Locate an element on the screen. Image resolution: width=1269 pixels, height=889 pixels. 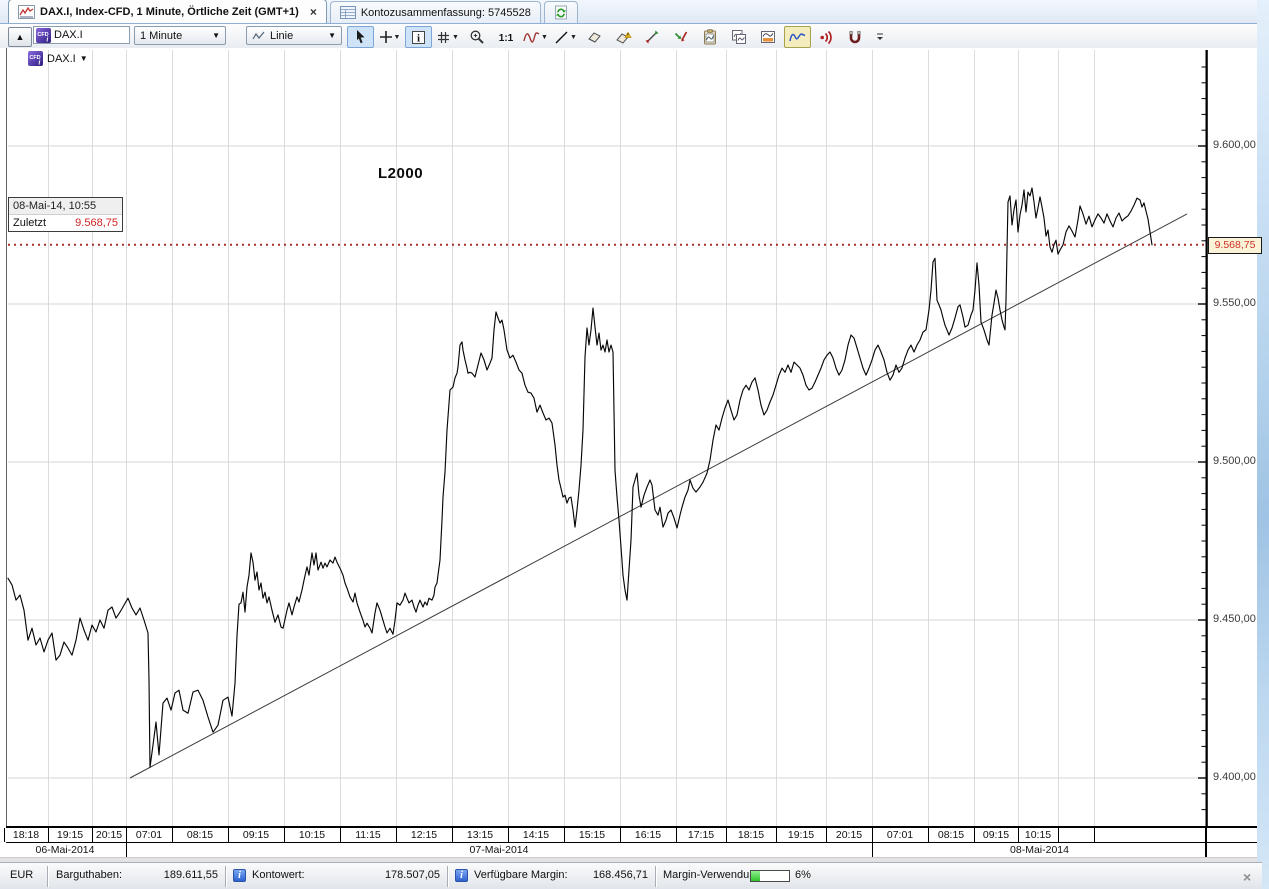
date-separator is located at coordinates (872, 850).